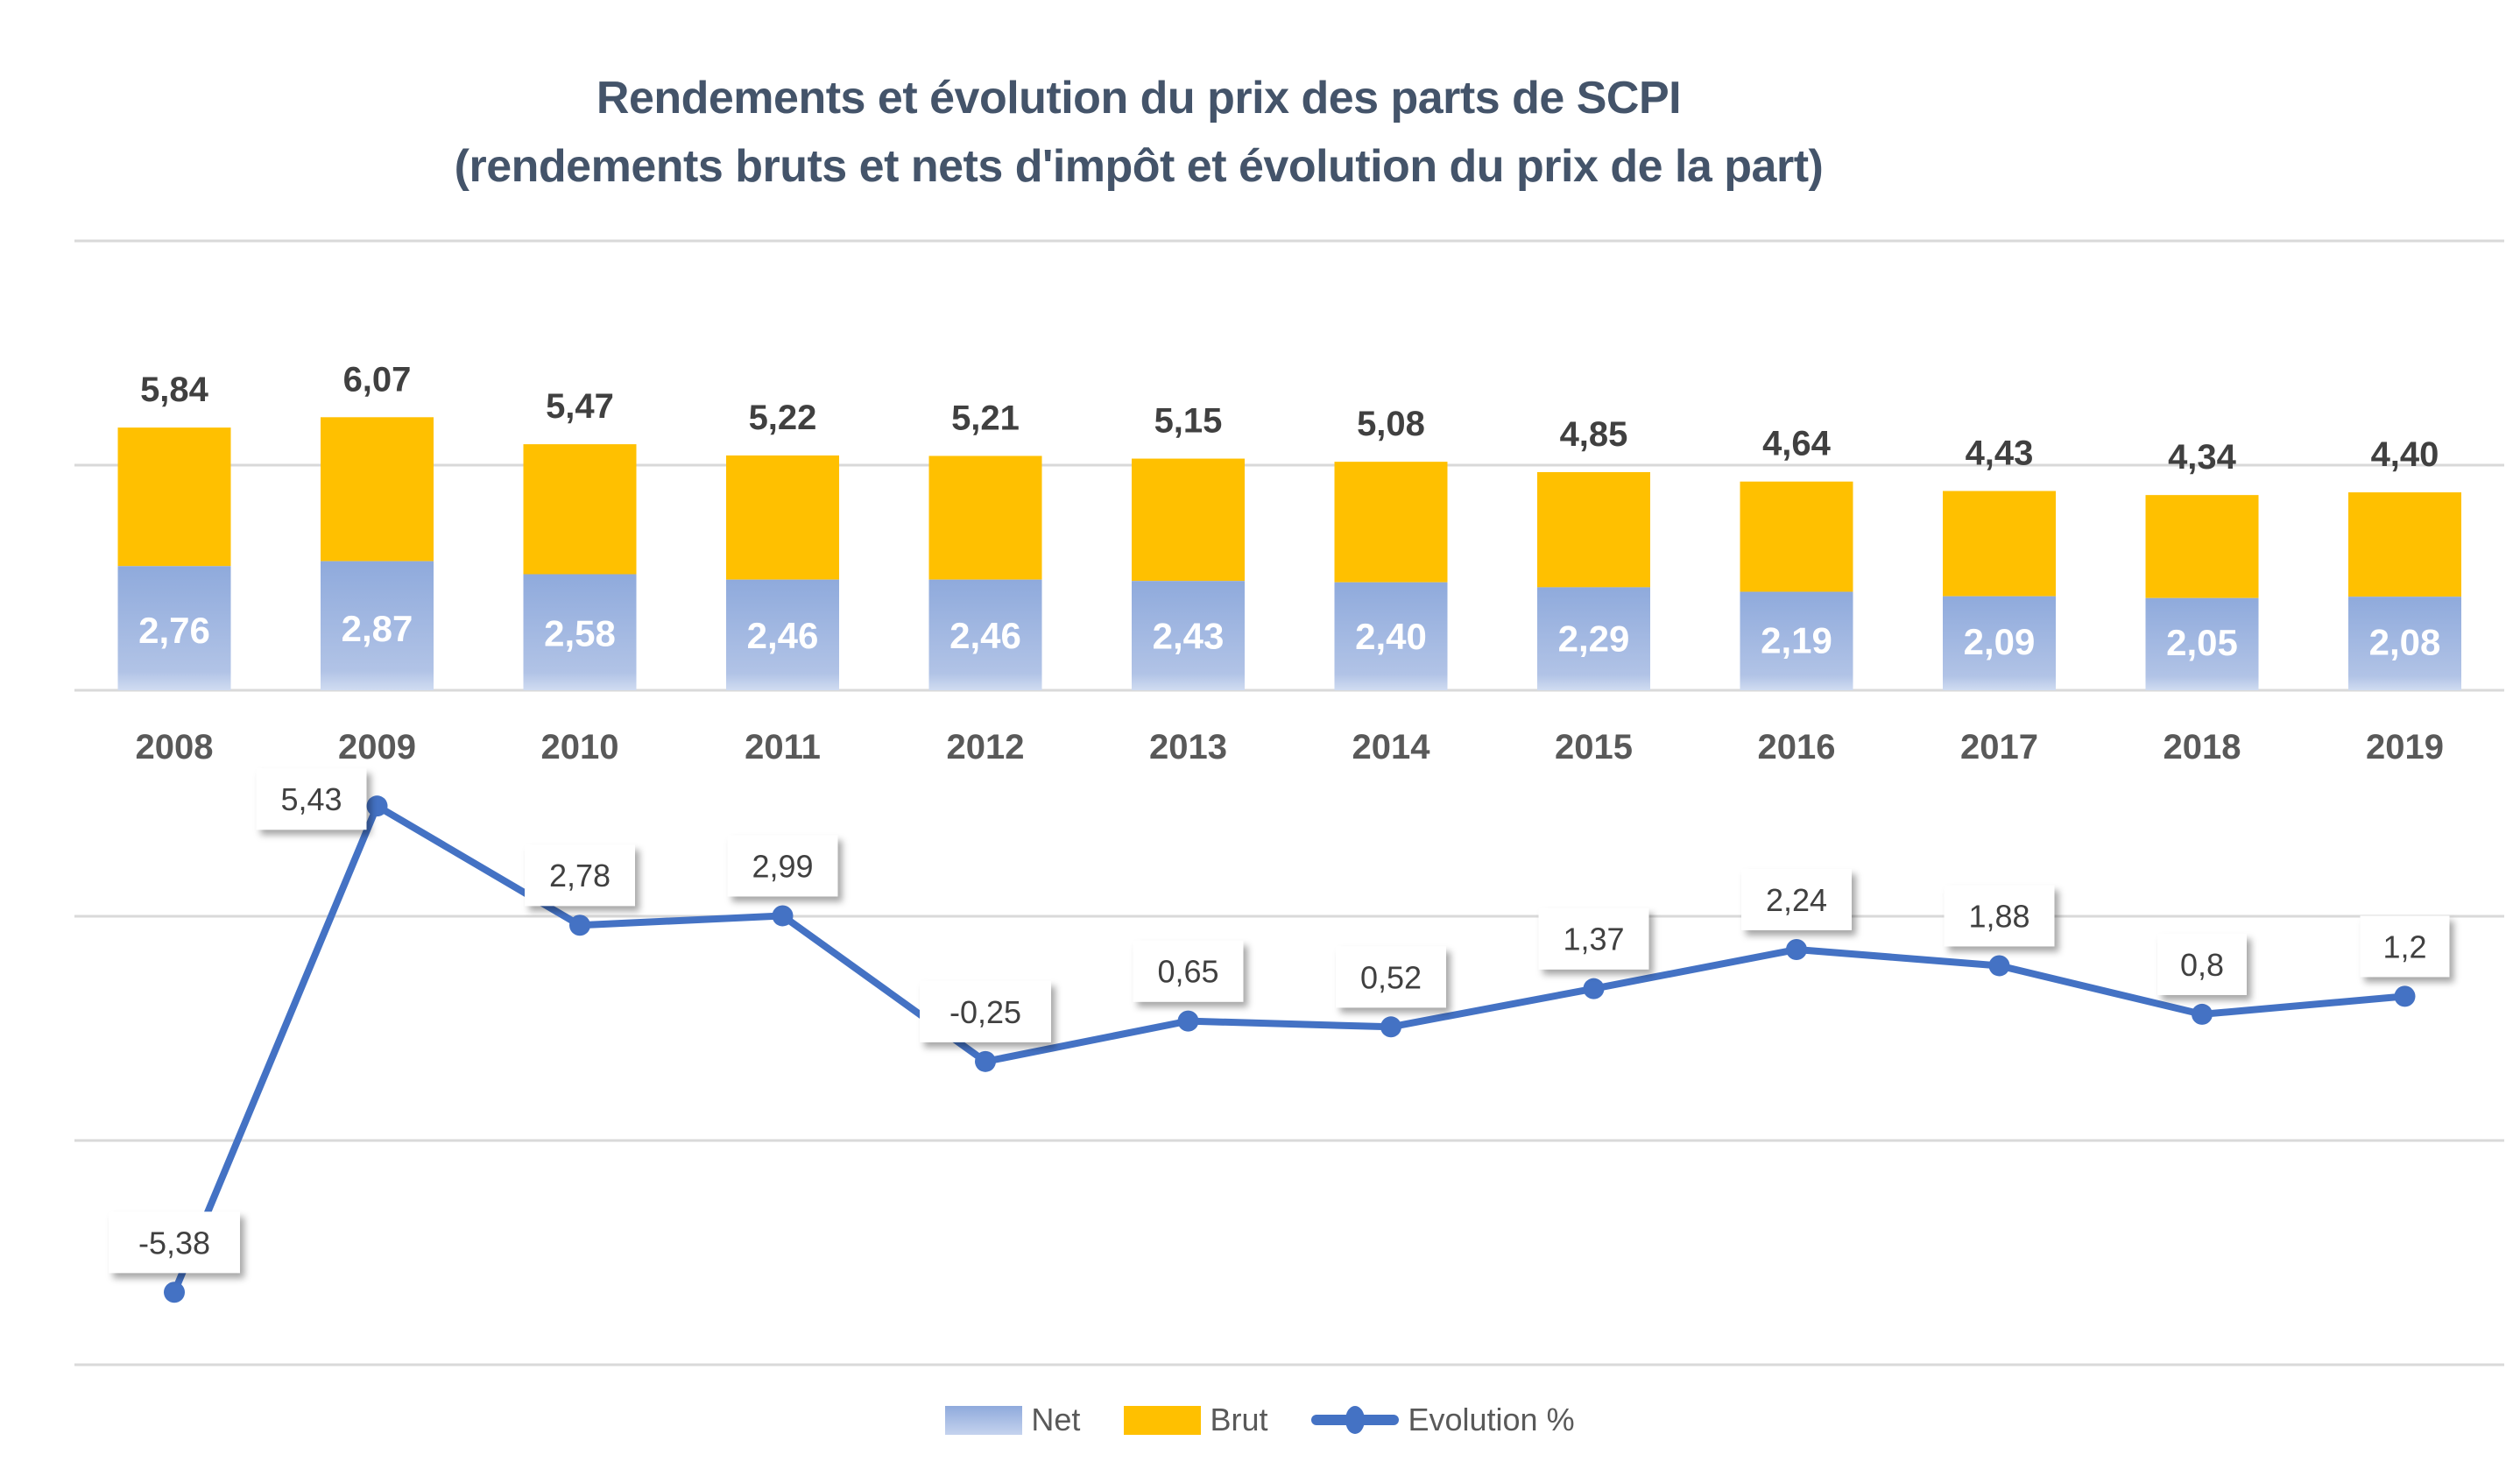 Image resolution: width=2520 pixels, height=1476 pixels. I want to click on data-label-net: 2,76, so click(174, 630).